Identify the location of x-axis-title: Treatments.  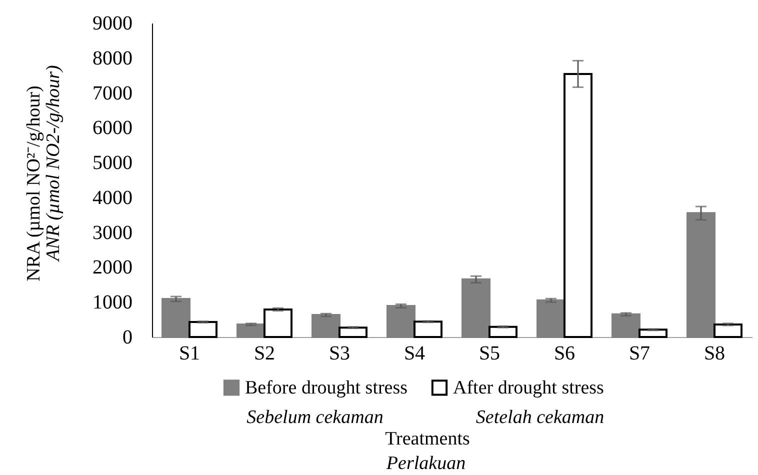
(427, 439).